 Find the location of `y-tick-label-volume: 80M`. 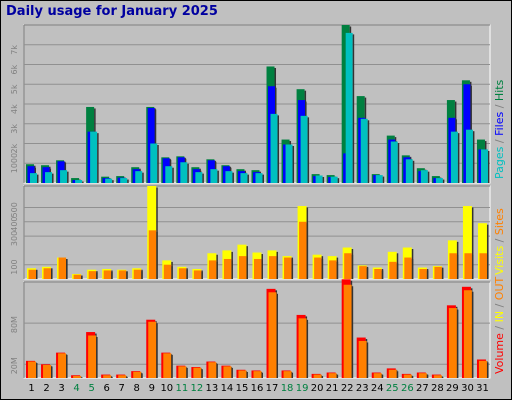

y-tick-label-volume: 80M is located at coordinates (14, 324).